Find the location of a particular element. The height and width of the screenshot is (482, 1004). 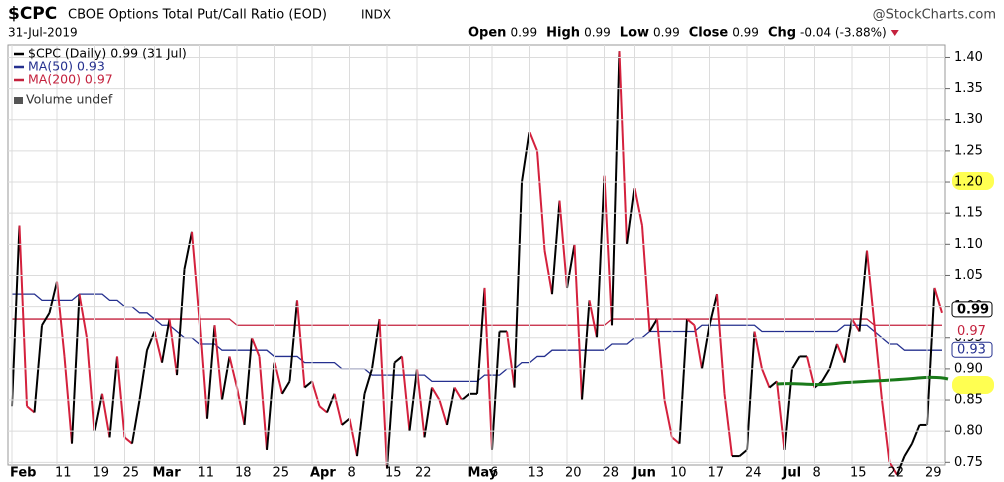

y-tick-label: 0.85 is located at coordinates (968, 400).